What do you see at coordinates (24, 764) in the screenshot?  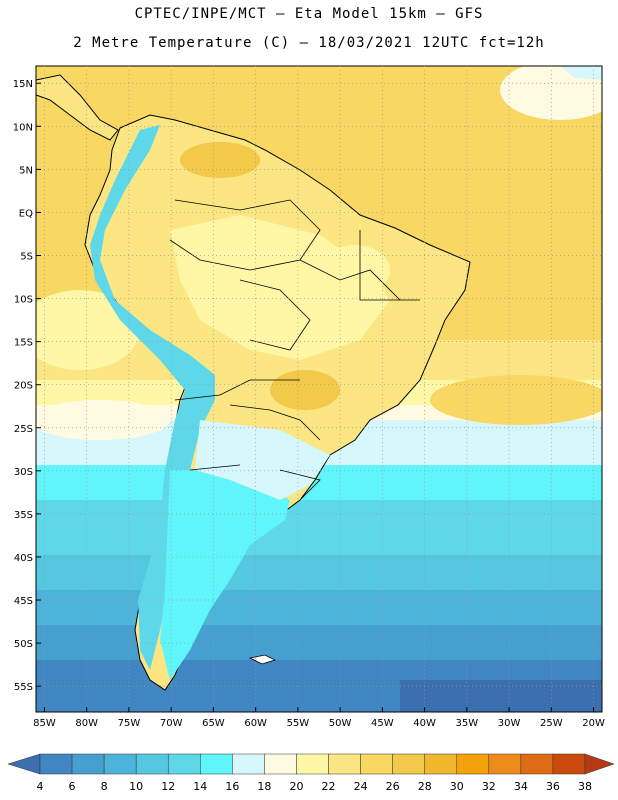 I see `colorbar-left-arrow` at bounding box center [24, 764].